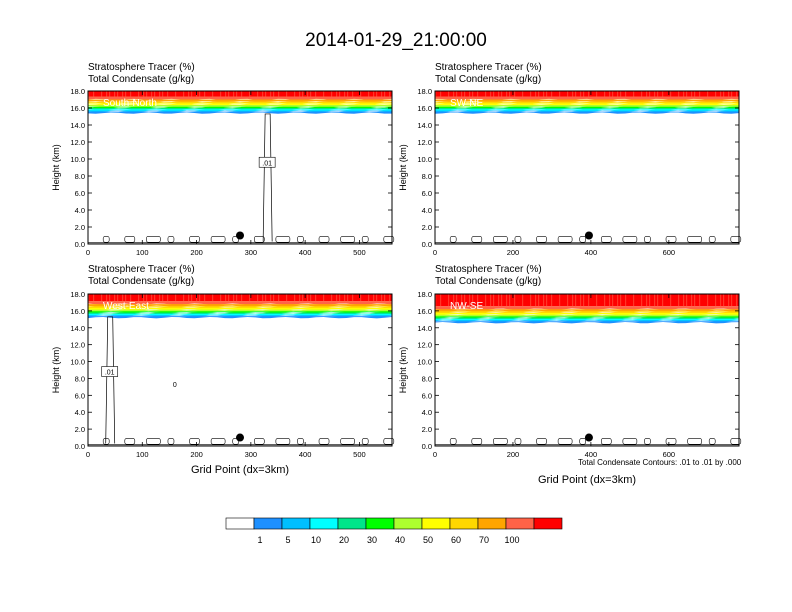 The height and width of the screenshot is (612, 792). What do you see at coordinates (141, 281) in the screenshot?
I see `header-line-condensate: Total Condensate (g/kg)` at bounding box center [141, 281].